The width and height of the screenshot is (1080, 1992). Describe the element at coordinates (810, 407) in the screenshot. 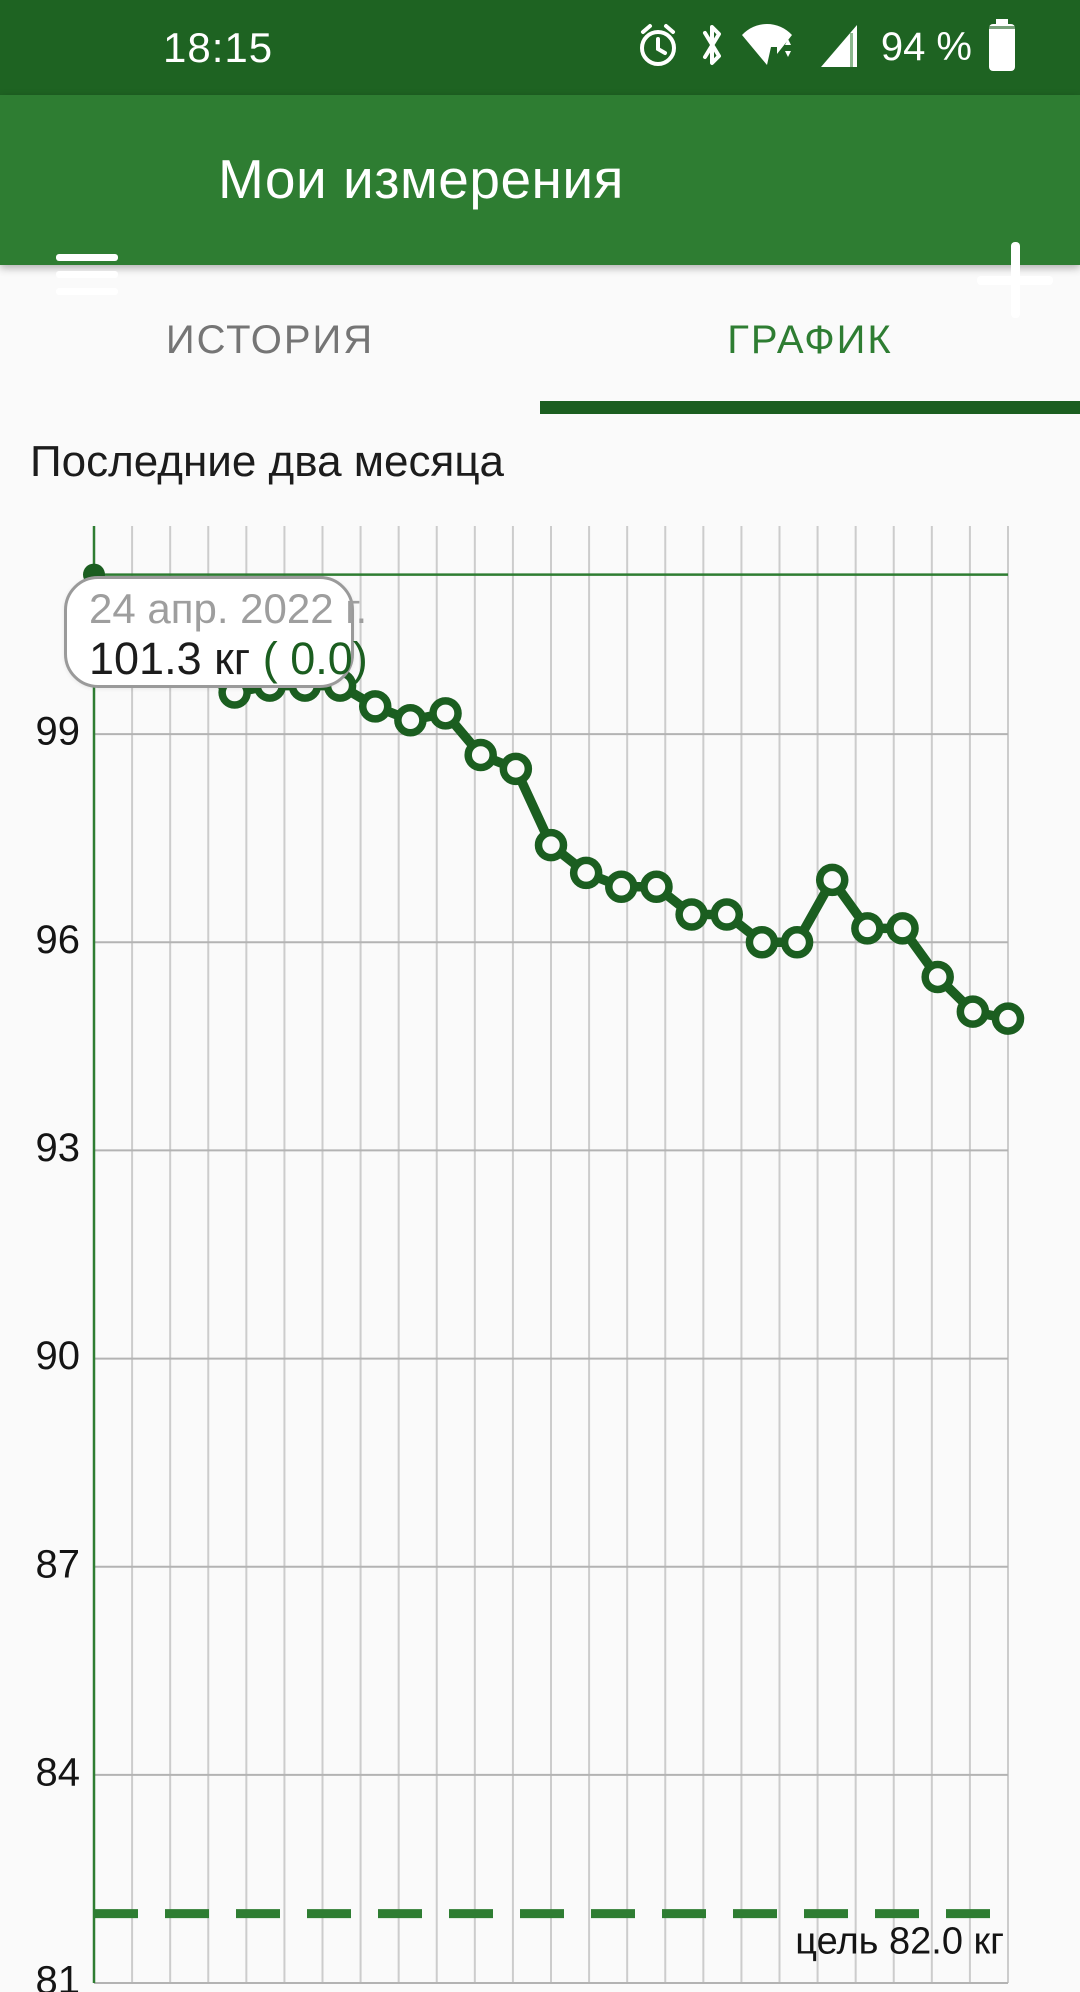

I see `active-tab-indicator` at that location.